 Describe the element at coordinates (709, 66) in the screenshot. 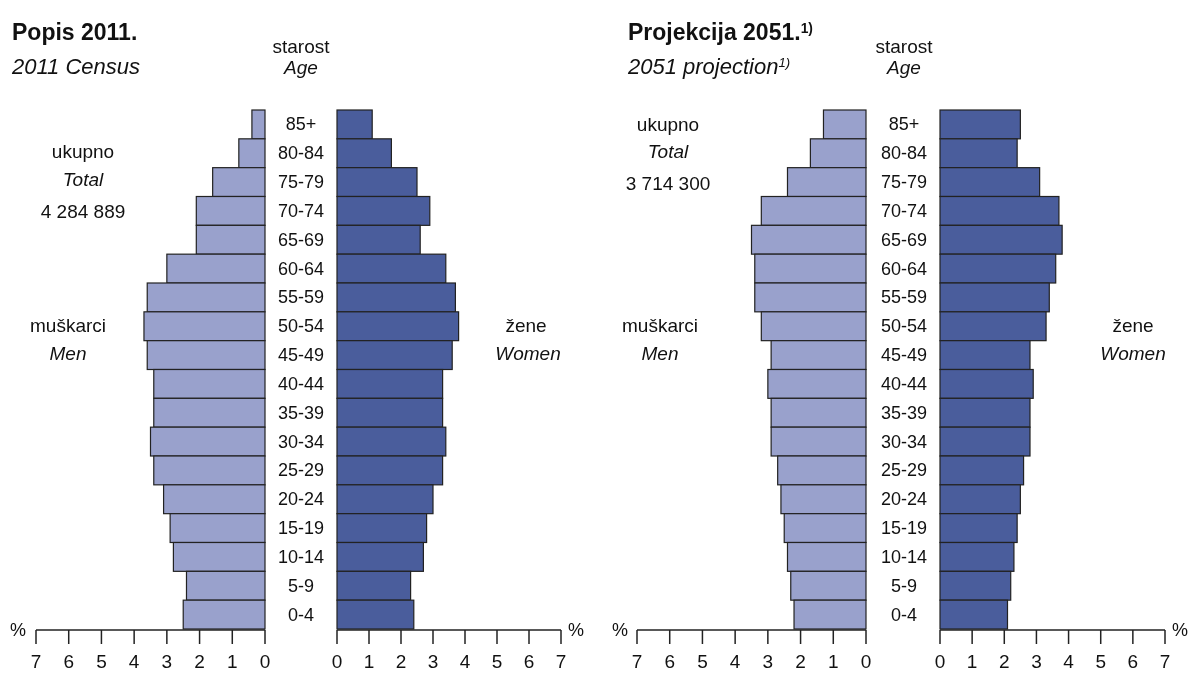

I see `chart-subtitle: 2051 projection$^{1)}$` at that location.